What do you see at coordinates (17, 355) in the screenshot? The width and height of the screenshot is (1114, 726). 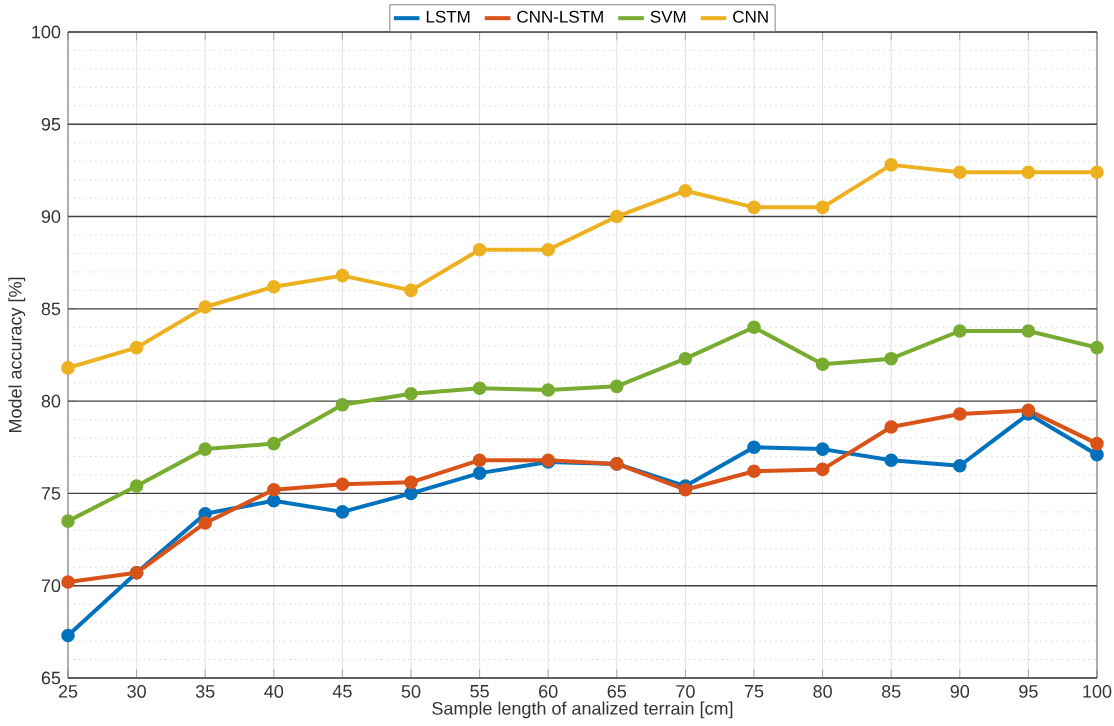 I see `y-axis-title: Model accuracy [%]` at bounding box center [17, 355].